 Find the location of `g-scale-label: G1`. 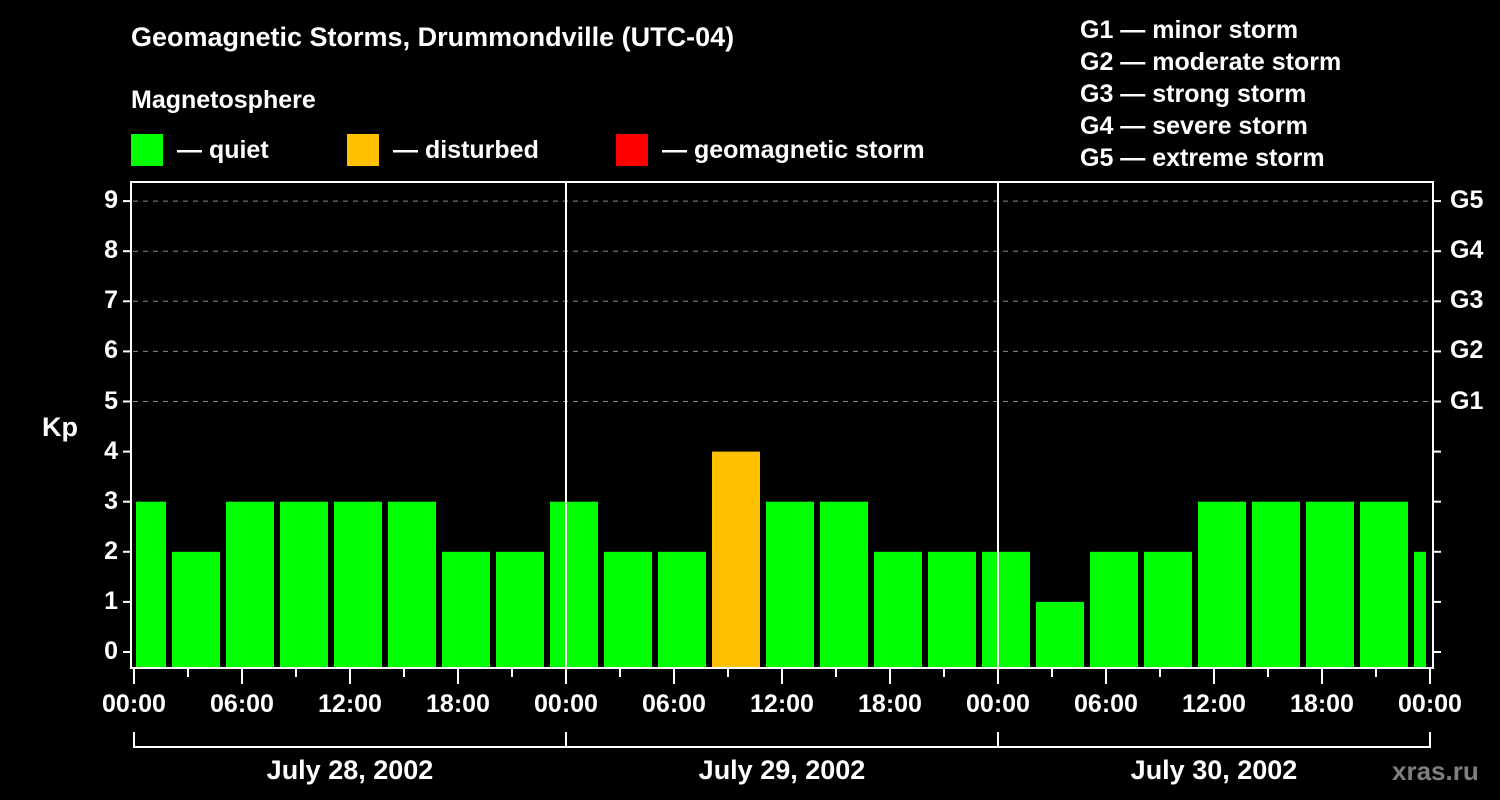

g-scale-label: G1 is located at coordinates (1467, 400).